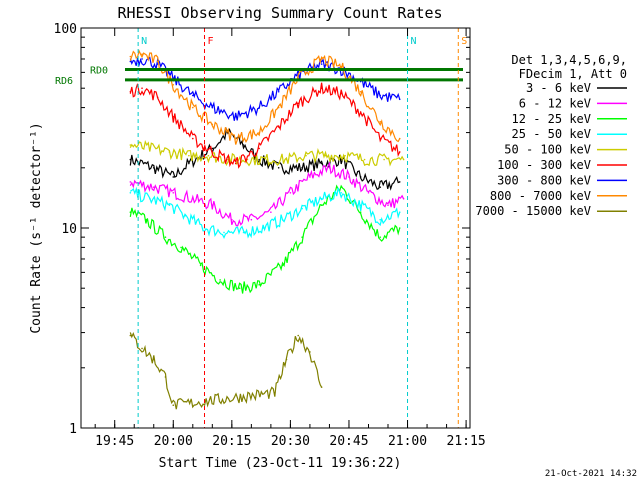  Describe the element at coordinates (555, 103) in the screenshot. I see `legend-label: 6 - 12 keV` at that location.